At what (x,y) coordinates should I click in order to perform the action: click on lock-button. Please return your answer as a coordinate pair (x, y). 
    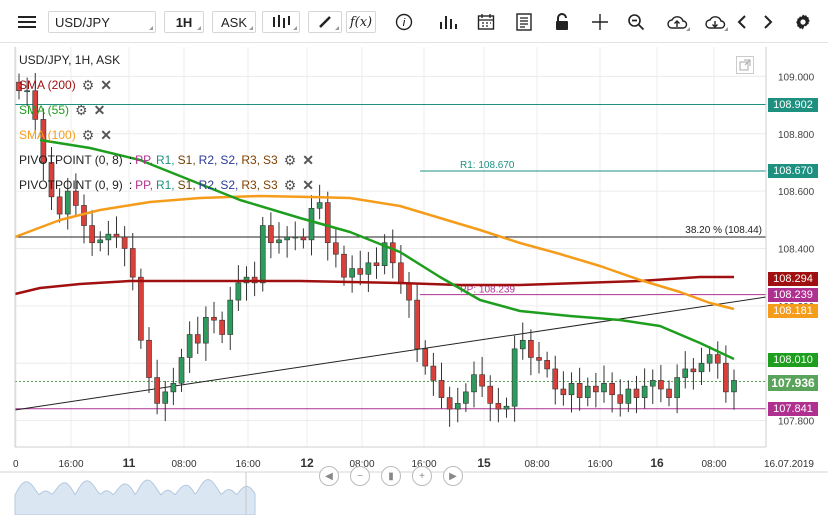
    Looking at the image, I should click on (562, 22).